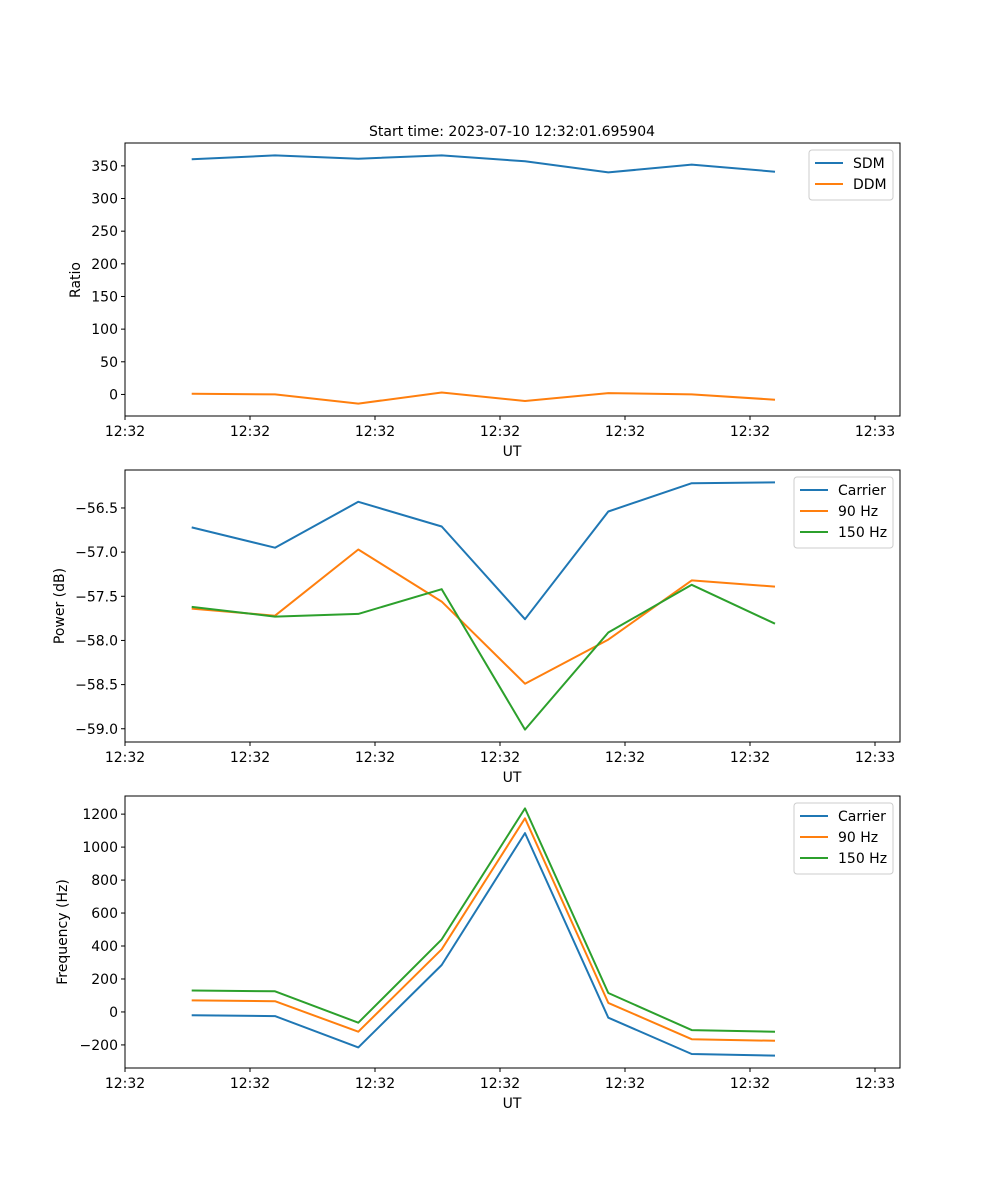 The image size is (1000, 1200). Describe the element at coordinates (100, 815) in the screenshot. I see `y-tick-label: 1200` at that location.